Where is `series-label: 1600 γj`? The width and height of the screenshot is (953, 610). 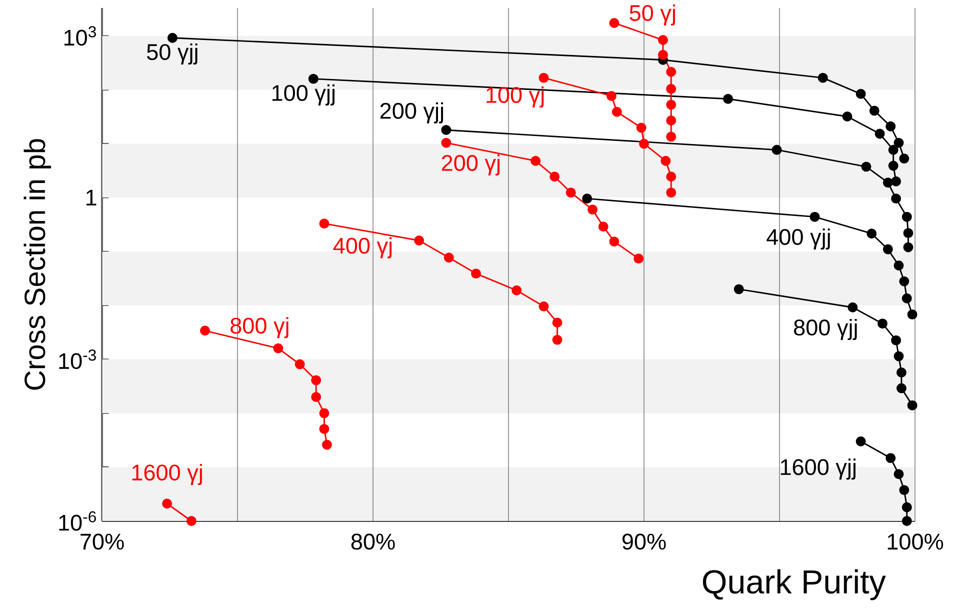
series-label: 1600 γj is located at coordinates (167, 475).